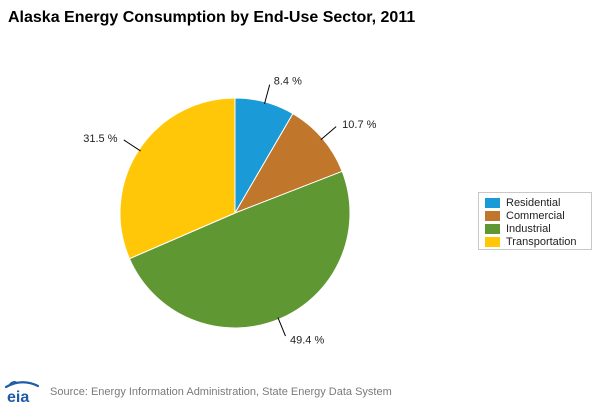 This screenshot has width=612, height=408. I want to click on legend-item-commercial: Commercial, so click(538, 215).